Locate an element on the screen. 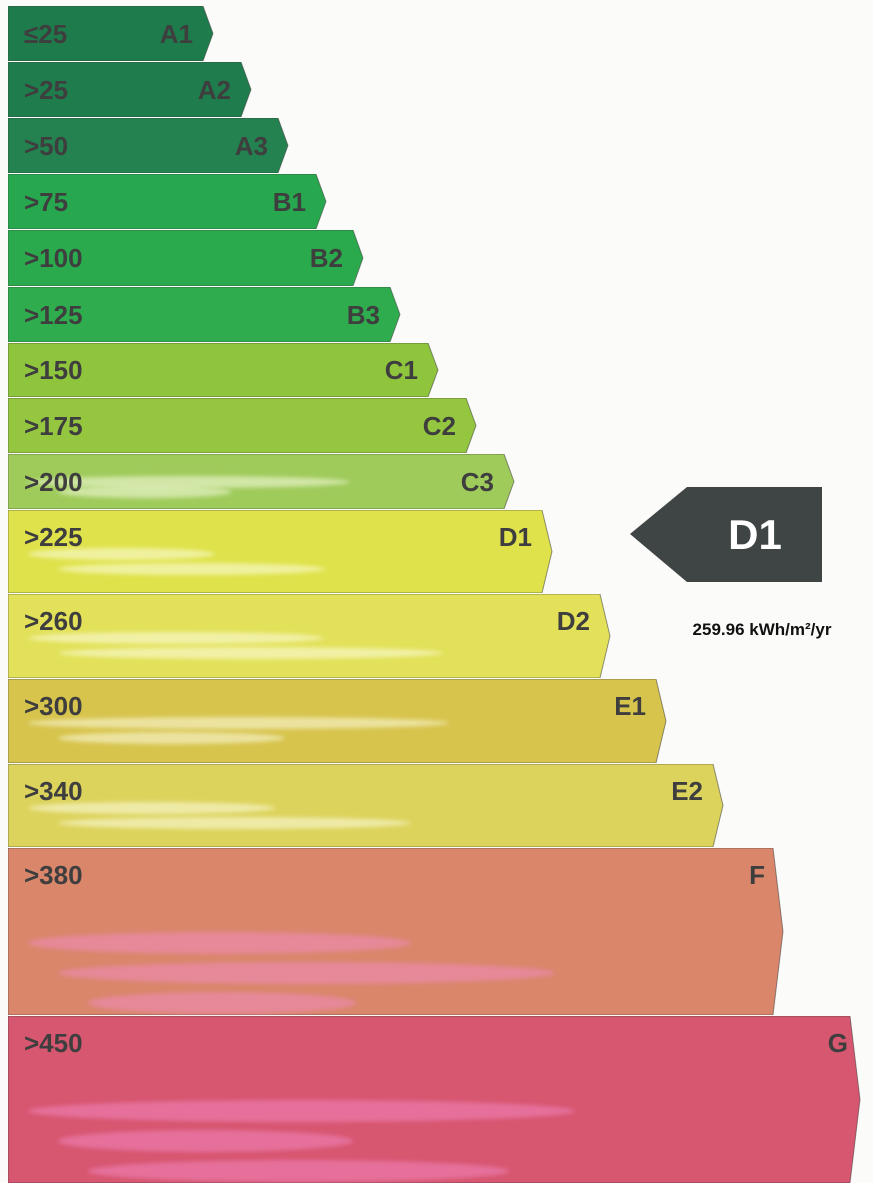  indicator-value-label: 259.96 kWh/m²/yr is located at coordinates (762, 629).